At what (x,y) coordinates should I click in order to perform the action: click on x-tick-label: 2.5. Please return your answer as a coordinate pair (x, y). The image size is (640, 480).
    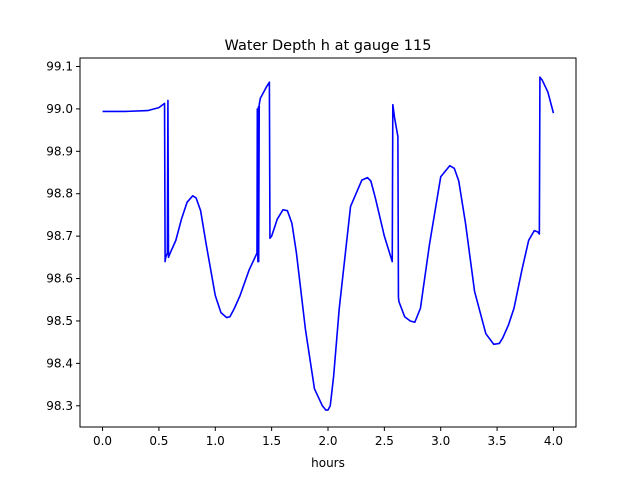
    Looking at the image, I should click on (384, 441).